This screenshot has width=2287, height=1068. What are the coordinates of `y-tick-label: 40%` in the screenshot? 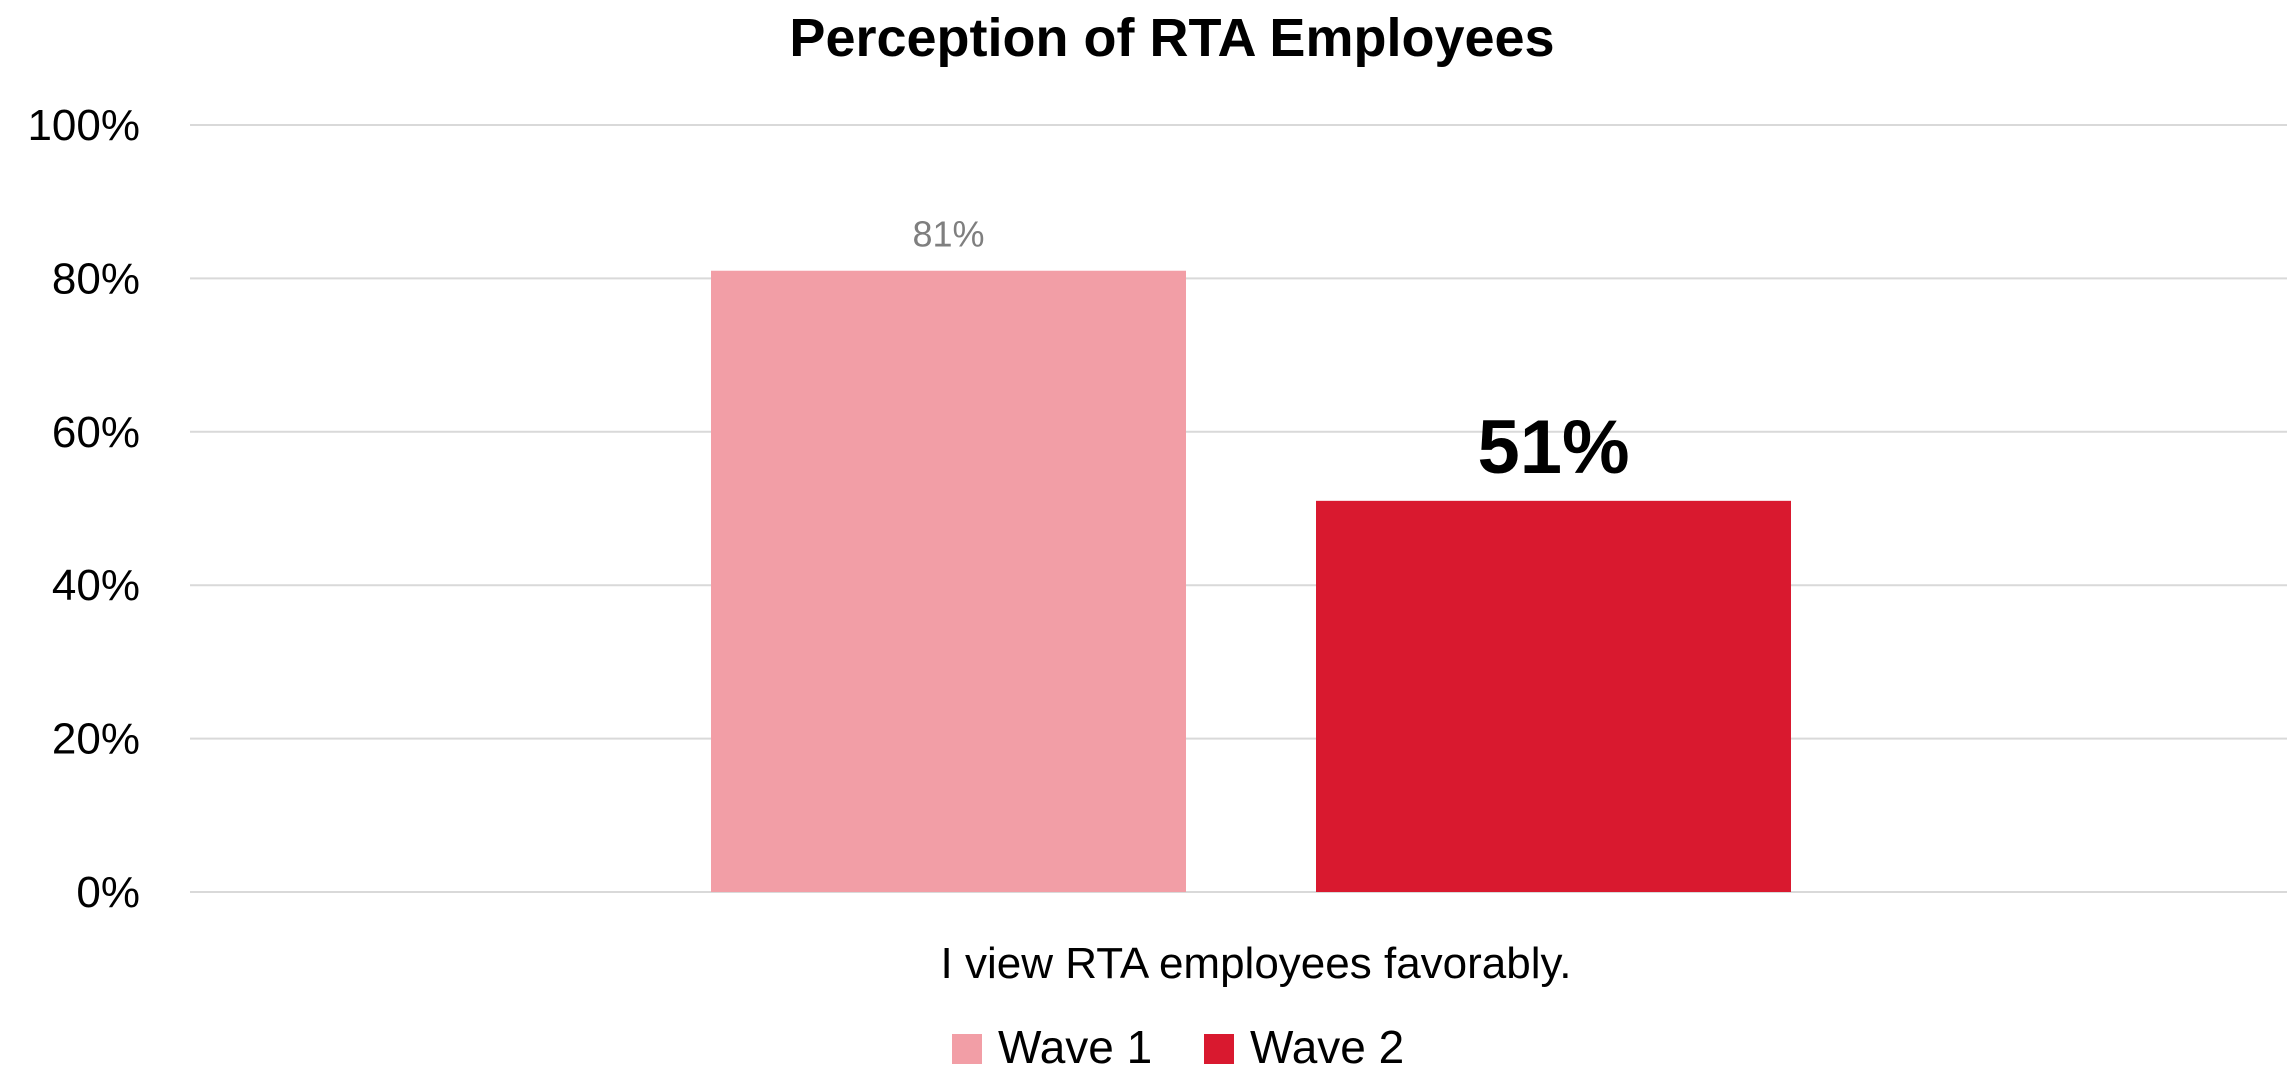 It's located at (96, 585).